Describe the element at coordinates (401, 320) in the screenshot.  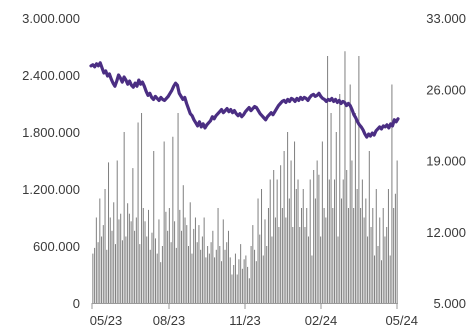
I see `x-tick-label: 05/24` at that location.